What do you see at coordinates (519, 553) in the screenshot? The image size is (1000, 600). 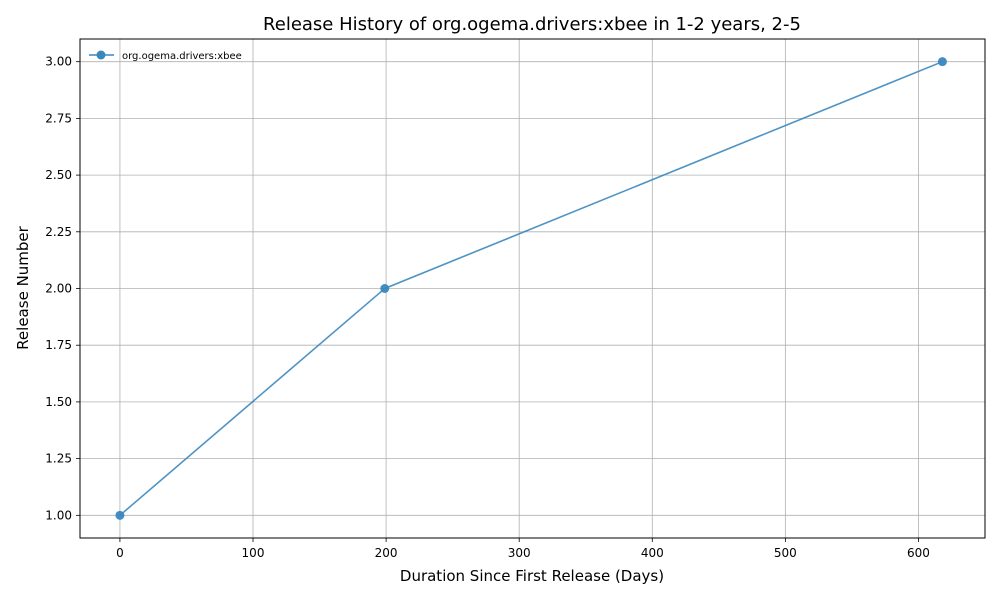 I see `x-tick-label: 300` at bounding box center [519, 553].